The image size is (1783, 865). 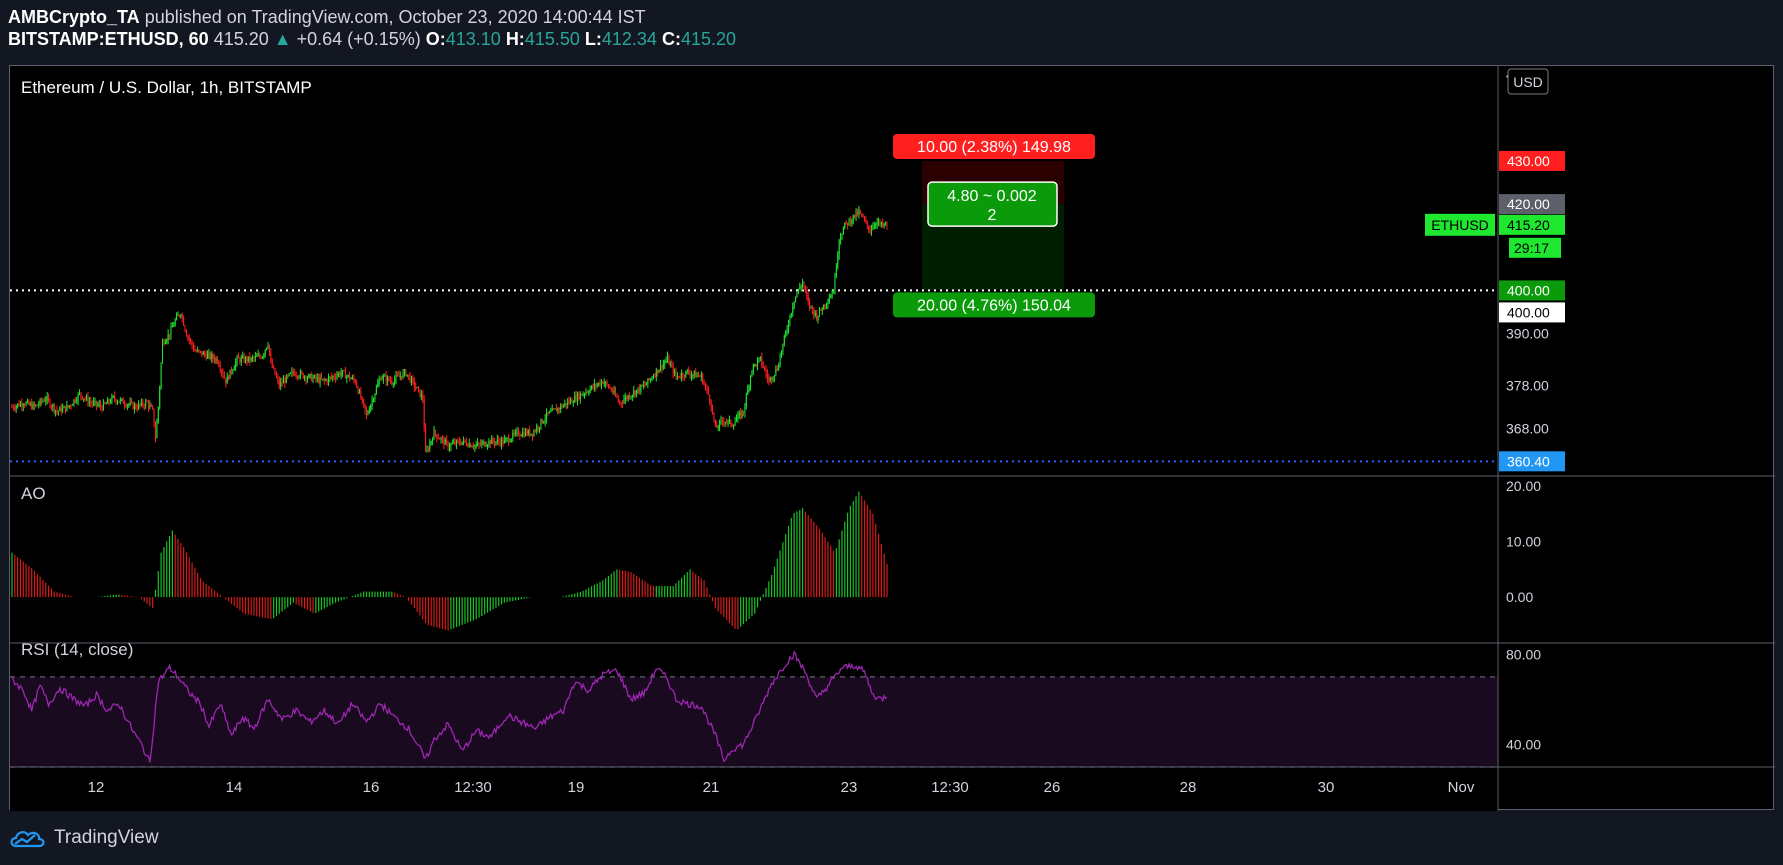 I want to click on main-pane-title: Ethereum / U.S. Dollar, 1h, BITSTAMP, so click(x=166, y=87).